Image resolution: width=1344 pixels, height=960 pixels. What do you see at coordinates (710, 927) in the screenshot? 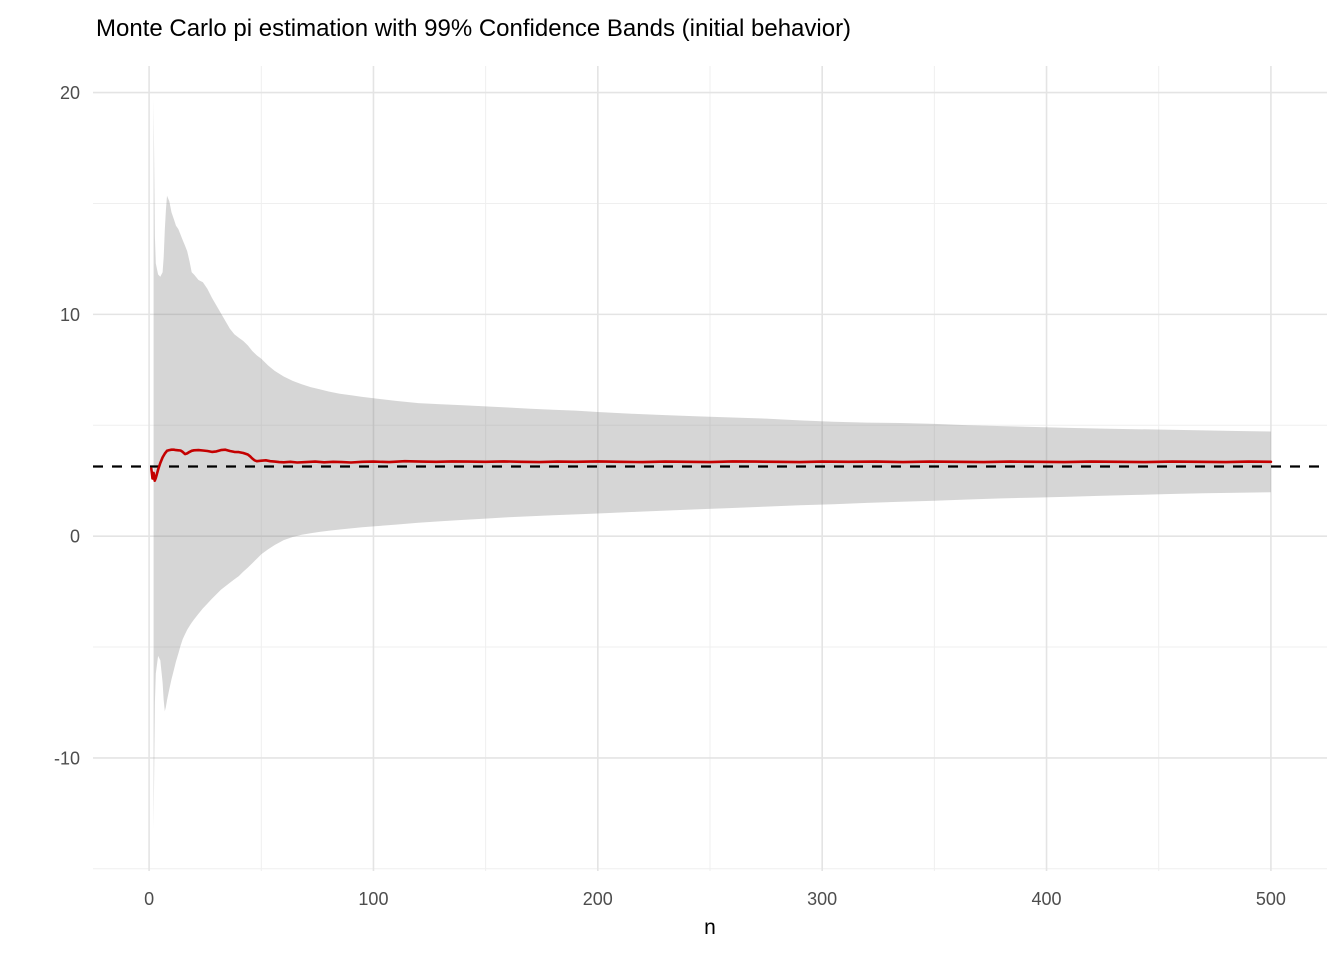
I see `x-axis-title: n` at bounding box center [710, 927].